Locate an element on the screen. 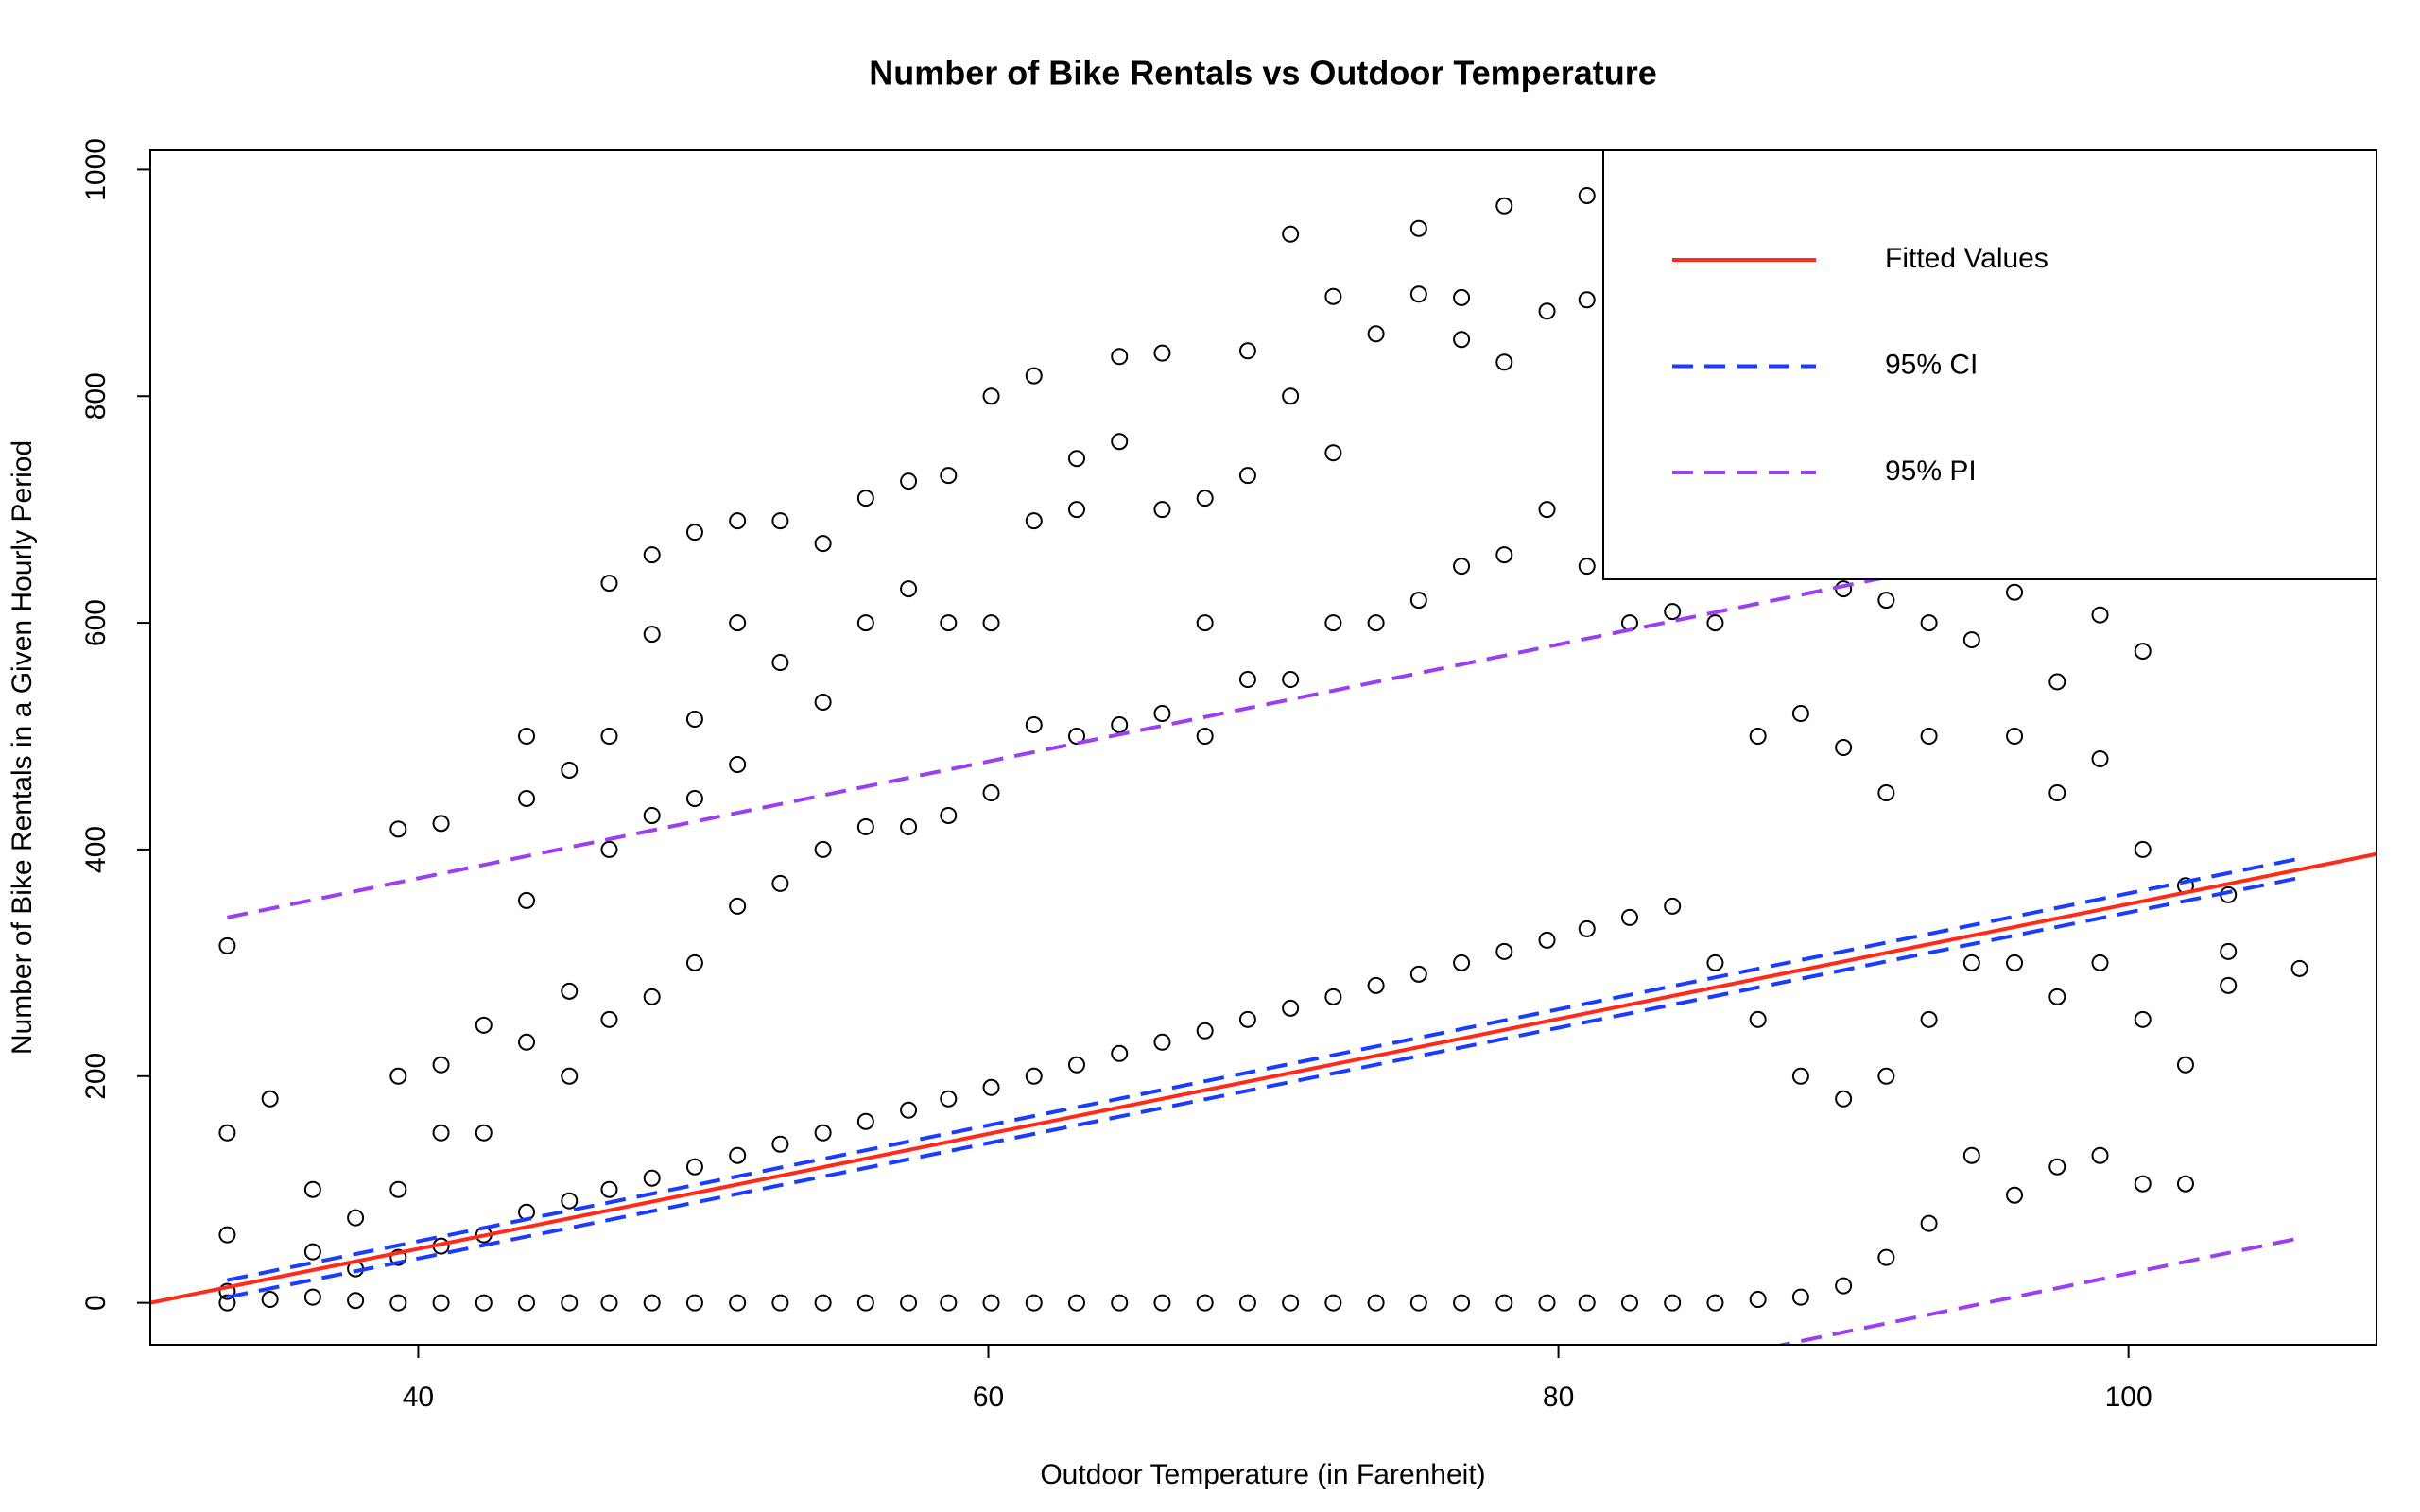  x-axis-label: Outdoor Temperature (in Farenheit) is located at coordinates (1262, 1474).